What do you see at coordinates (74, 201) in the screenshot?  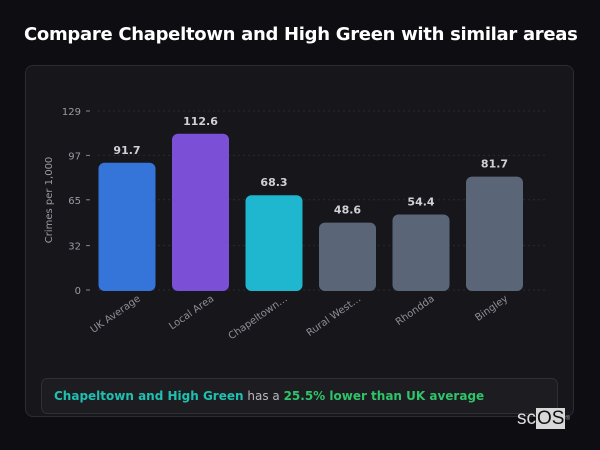 I see `y-tick-label: 65` at bounding box center [74, 201].